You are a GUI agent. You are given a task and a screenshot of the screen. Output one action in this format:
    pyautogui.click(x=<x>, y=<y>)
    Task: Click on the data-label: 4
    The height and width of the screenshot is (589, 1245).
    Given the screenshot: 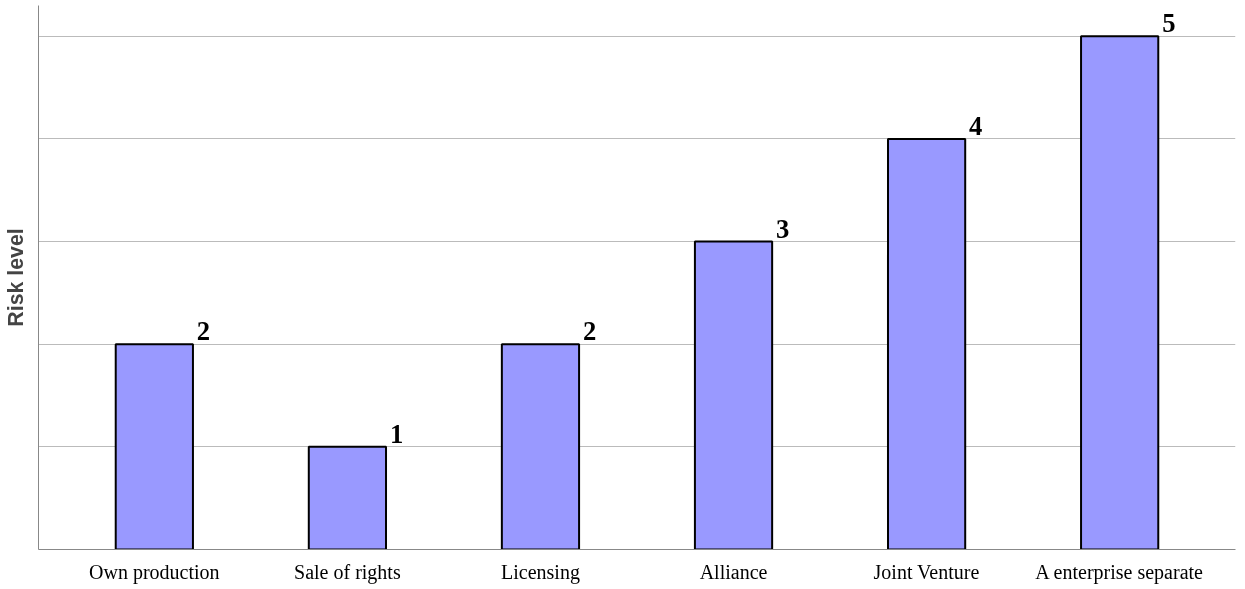 What is the action you would take?
    pyautogui.click(x=976, y=125)
    